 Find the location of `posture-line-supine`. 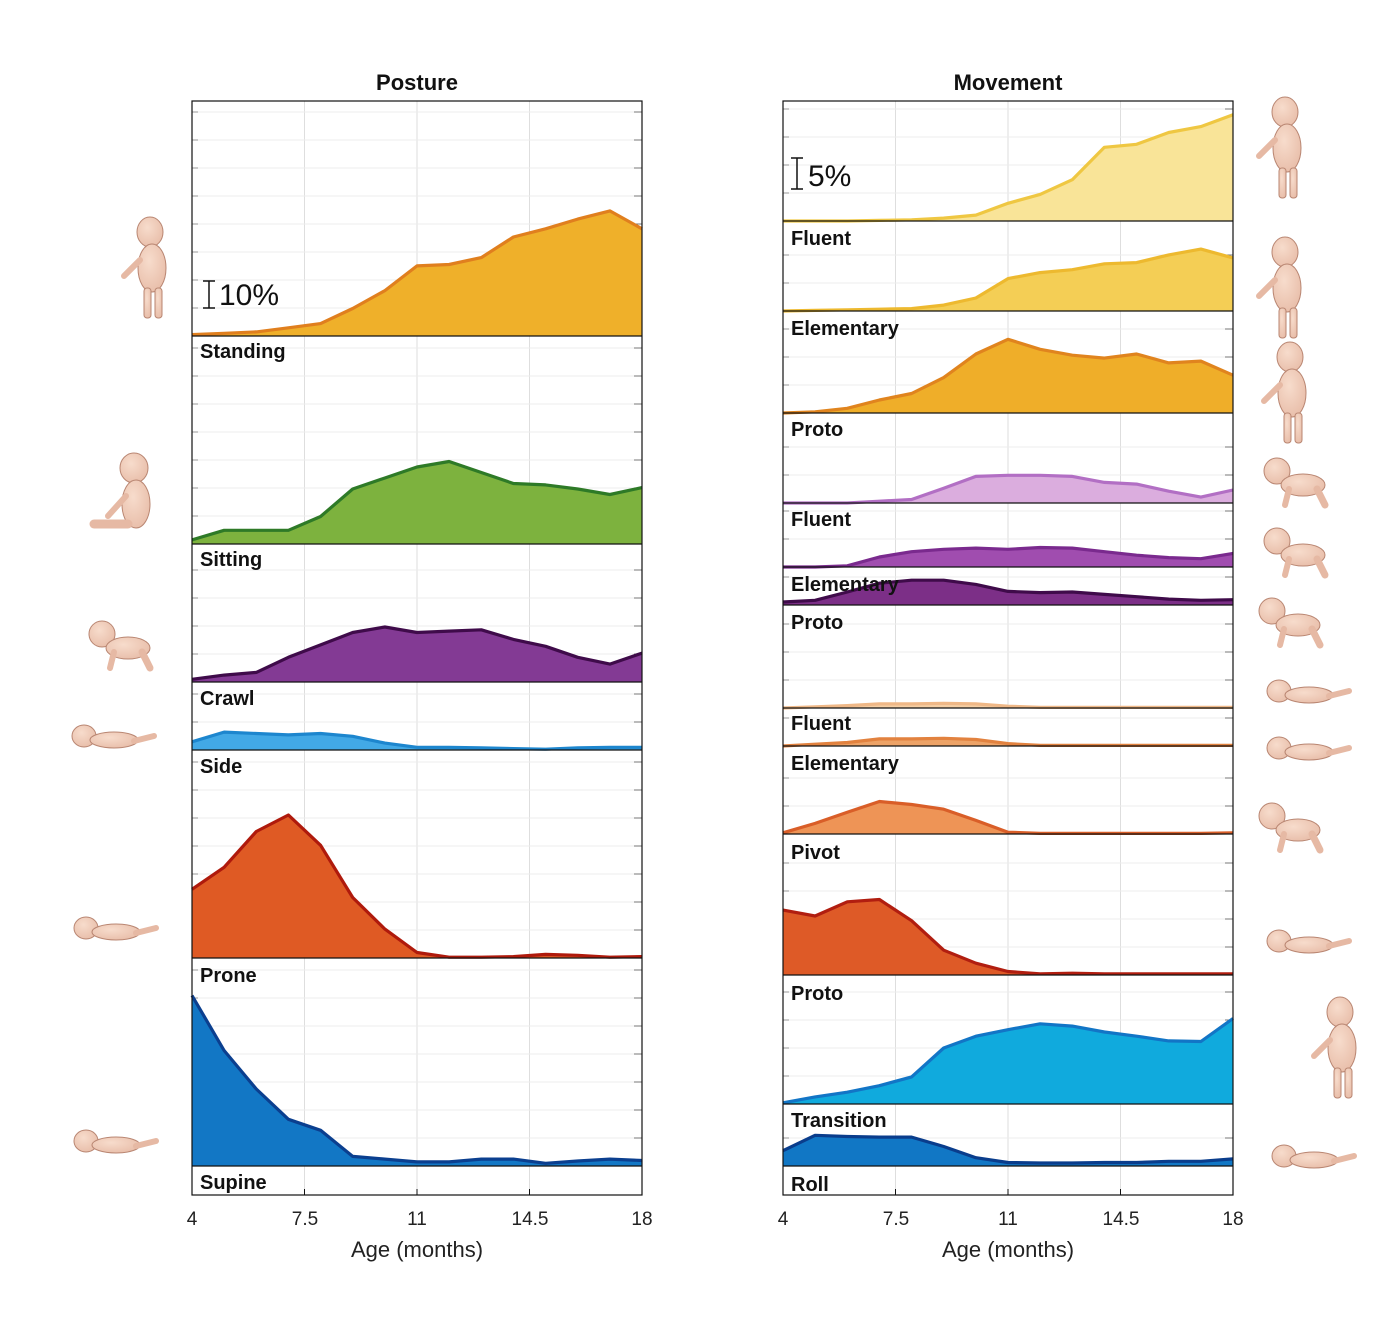

posture-line-supine is located at coordinates (416, 1079).